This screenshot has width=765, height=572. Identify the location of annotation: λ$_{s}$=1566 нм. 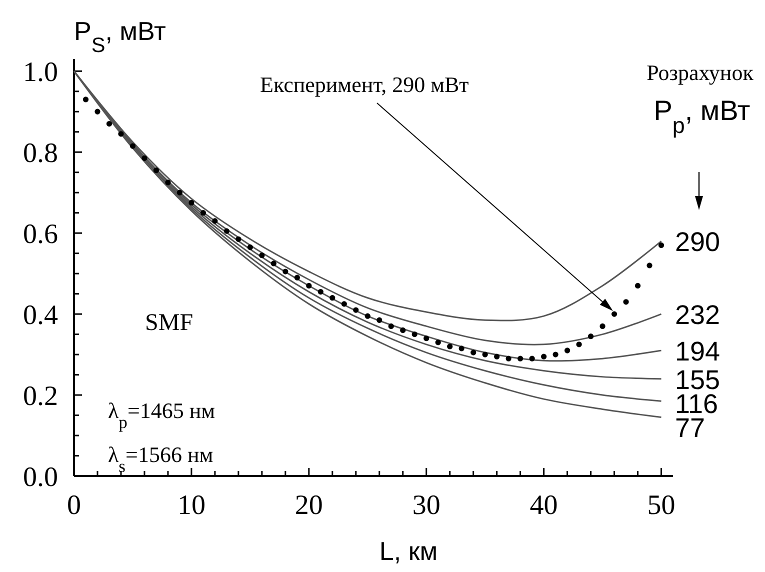
(161, 459).